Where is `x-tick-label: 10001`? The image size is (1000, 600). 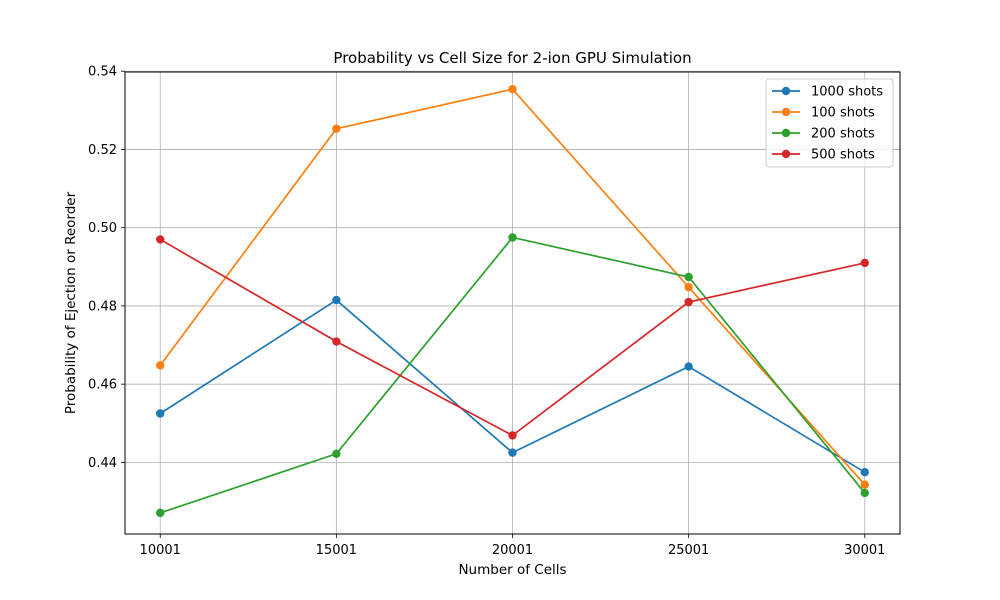 x-tick-label: 10001 is located at coordinates (160, 550).